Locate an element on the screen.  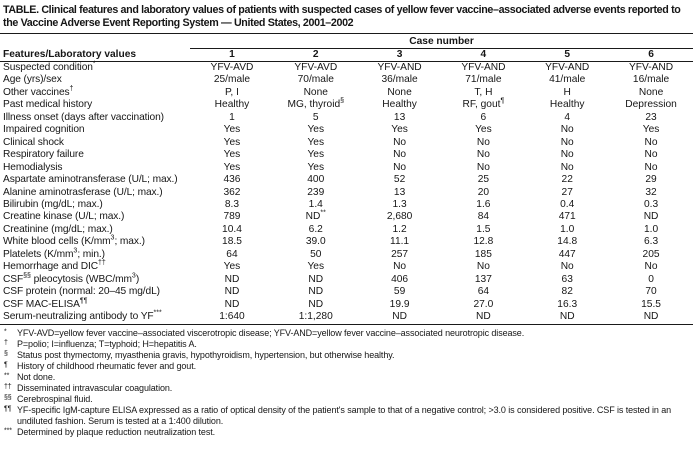
row-value: 15.5 is located at coordinates (651, 304).